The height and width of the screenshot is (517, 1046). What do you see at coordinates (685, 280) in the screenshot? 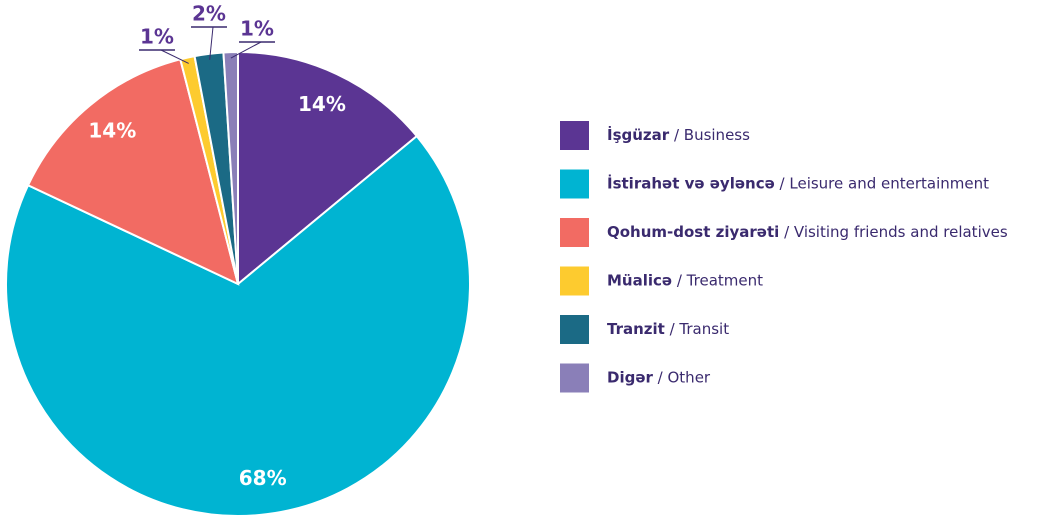
I see `legend-label: Müalicə / Treatment` at bounding box center [685, 280].